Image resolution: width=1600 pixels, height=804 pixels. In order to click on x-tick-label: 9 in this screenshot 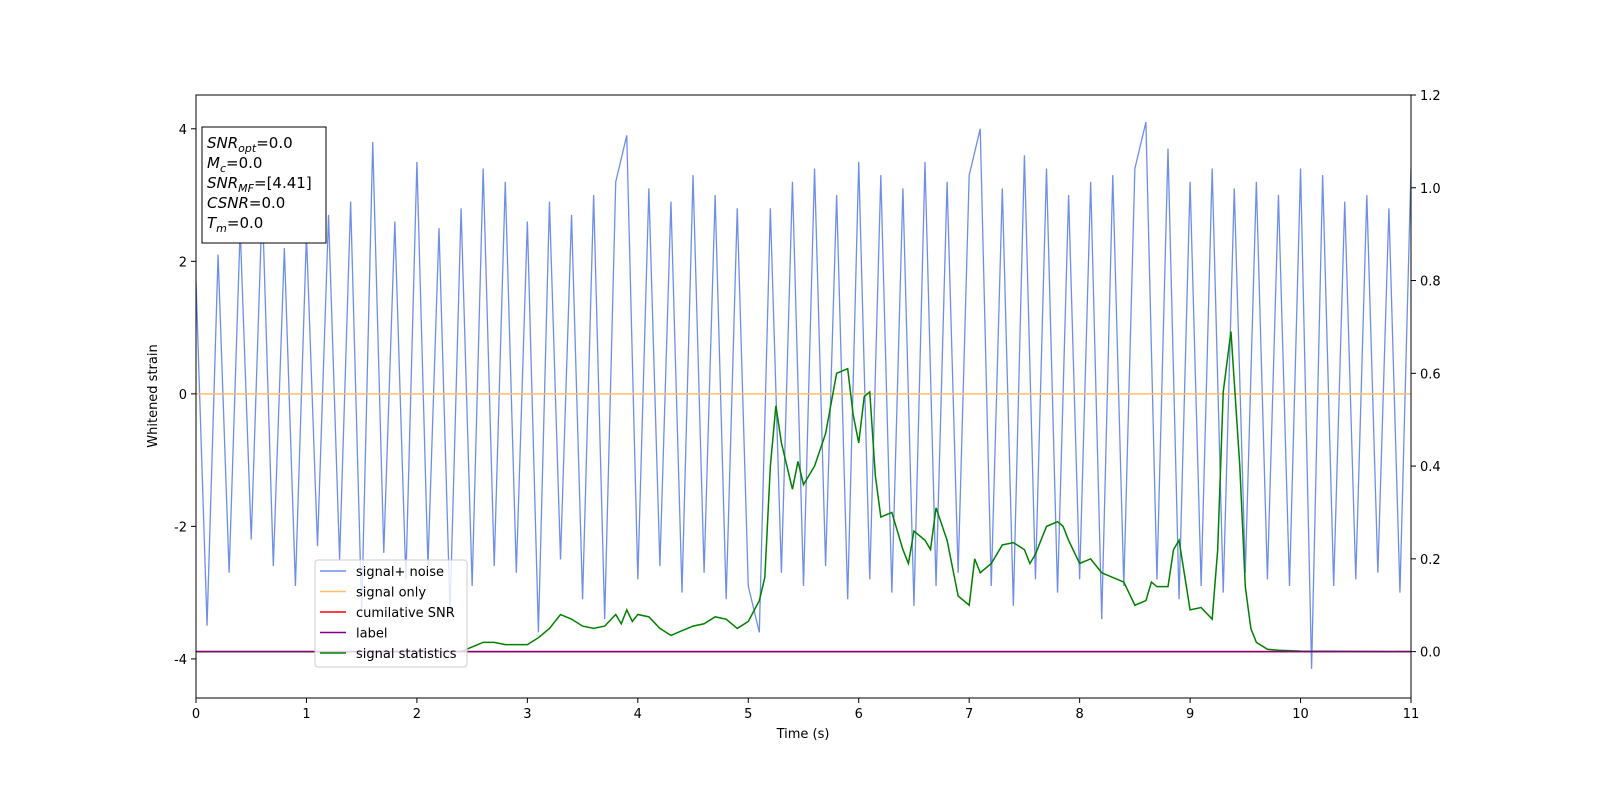, I will do `click(1190, 714)`.